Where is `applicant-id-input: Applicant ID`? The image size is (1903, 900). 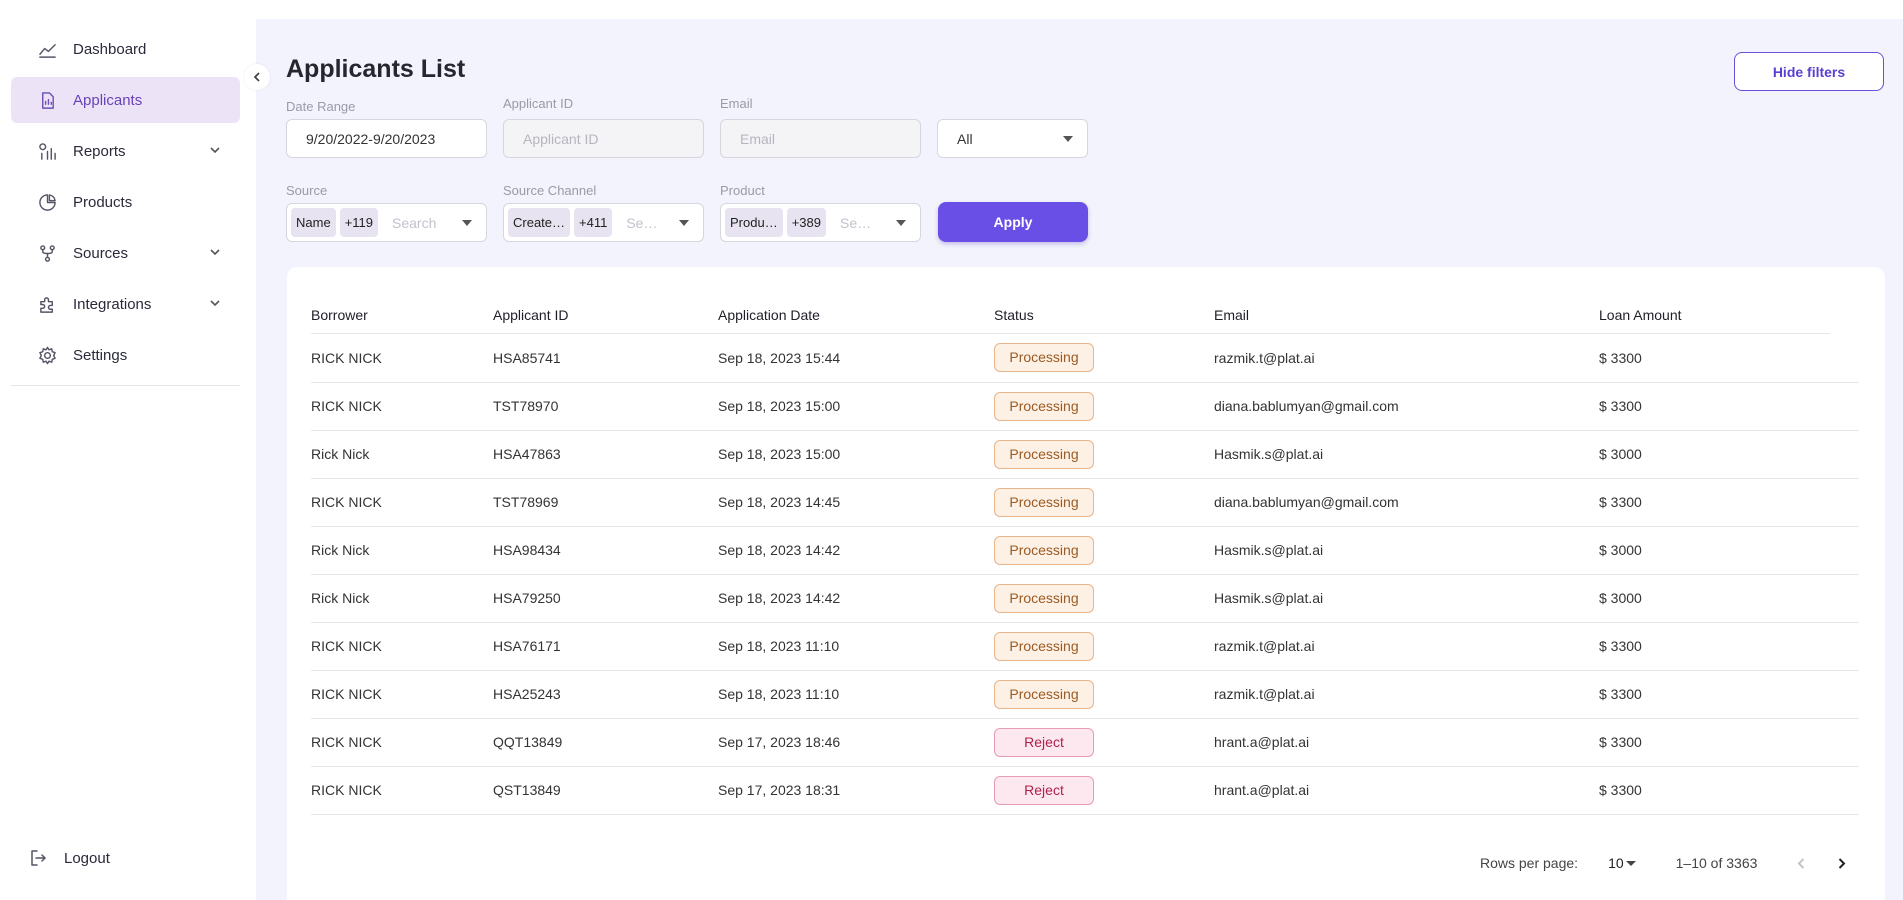
applicant-id-input: Applicant ID is located at coordinates (603, 138).